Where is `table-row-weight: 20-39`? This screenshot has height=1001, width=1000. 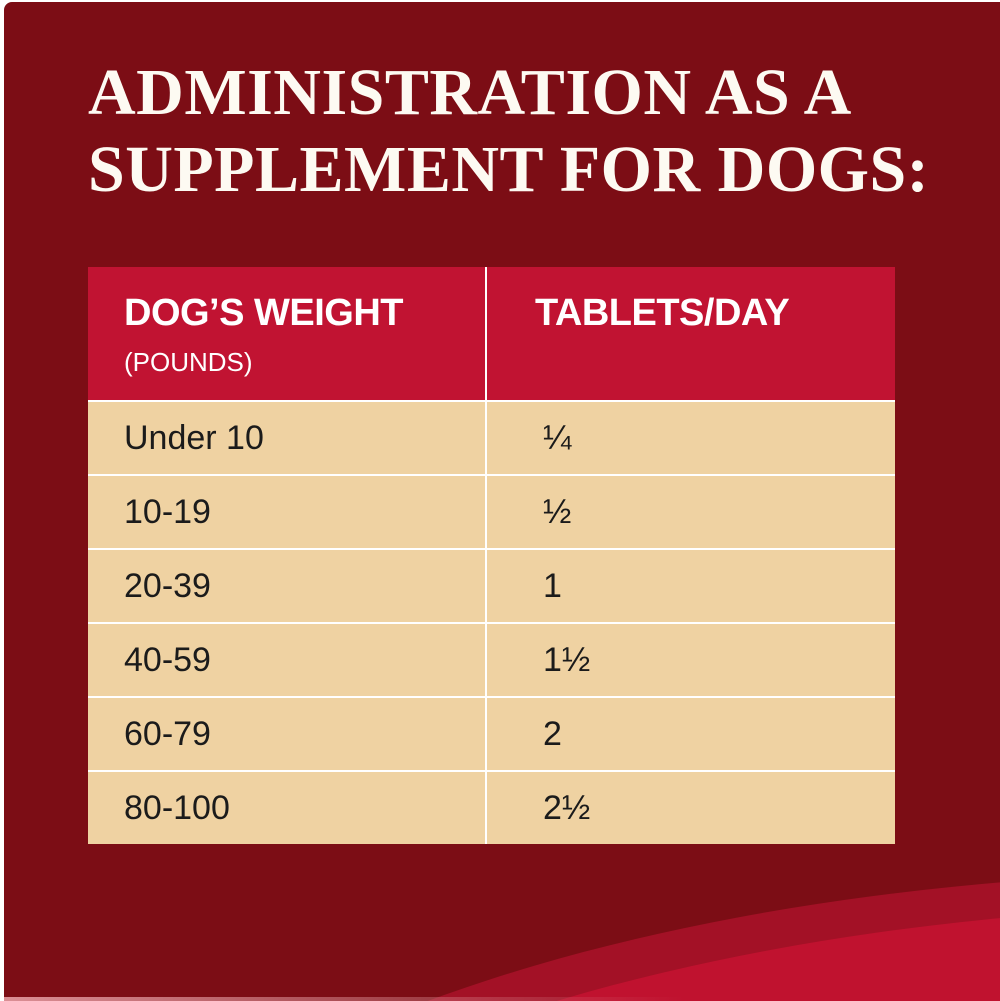
table-row-weight: 20-39 is located at coordinates (286, 586).